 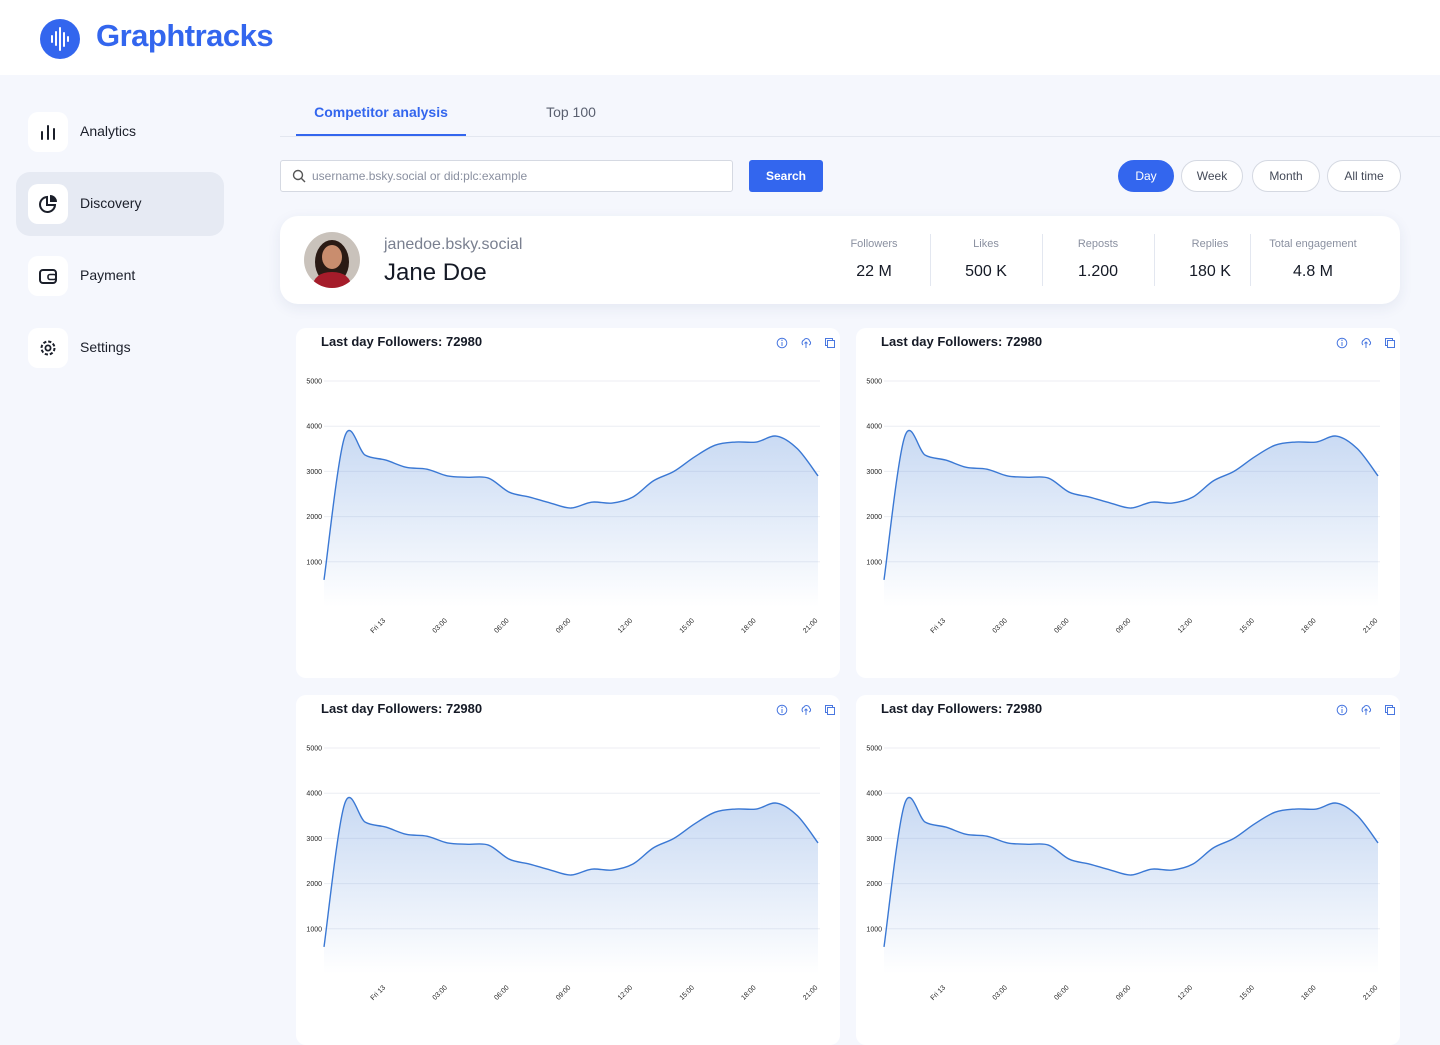 I want to click on nav-item: Analytics, so click(x=120, y=132).